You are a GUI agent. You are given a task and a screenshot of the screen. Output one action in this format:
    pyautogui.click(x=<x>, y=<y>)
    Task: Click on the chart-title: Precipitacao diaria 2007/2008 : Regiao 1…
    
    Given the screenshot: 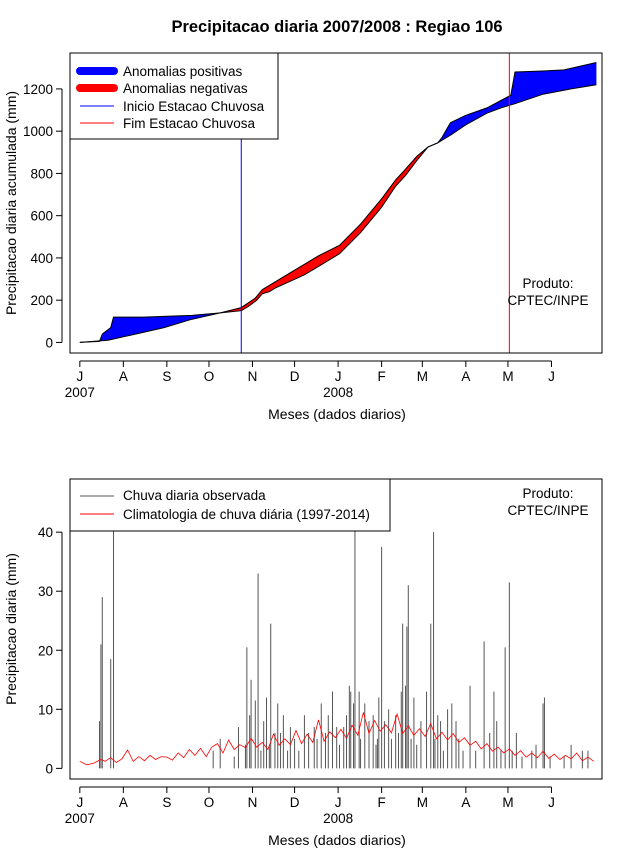 What is the action you would take?
    pyautogui.click(x=336, y=27)
    